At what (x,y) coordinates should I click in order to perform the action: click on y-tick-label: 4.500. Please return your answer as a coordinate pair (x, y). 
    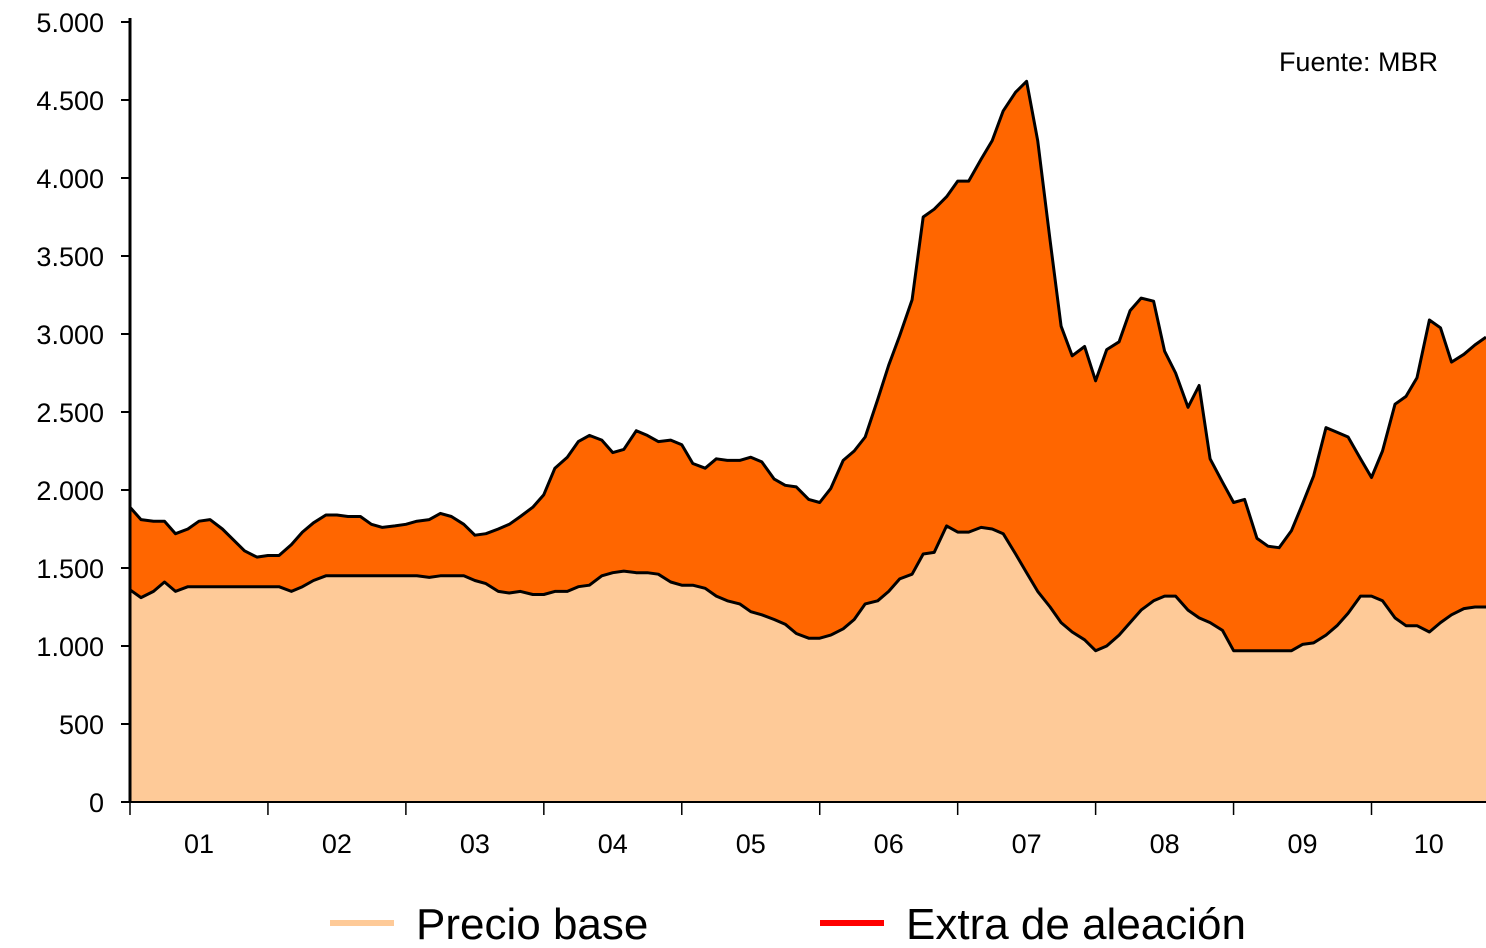
    Looking at the image, I should click on (70, 101).